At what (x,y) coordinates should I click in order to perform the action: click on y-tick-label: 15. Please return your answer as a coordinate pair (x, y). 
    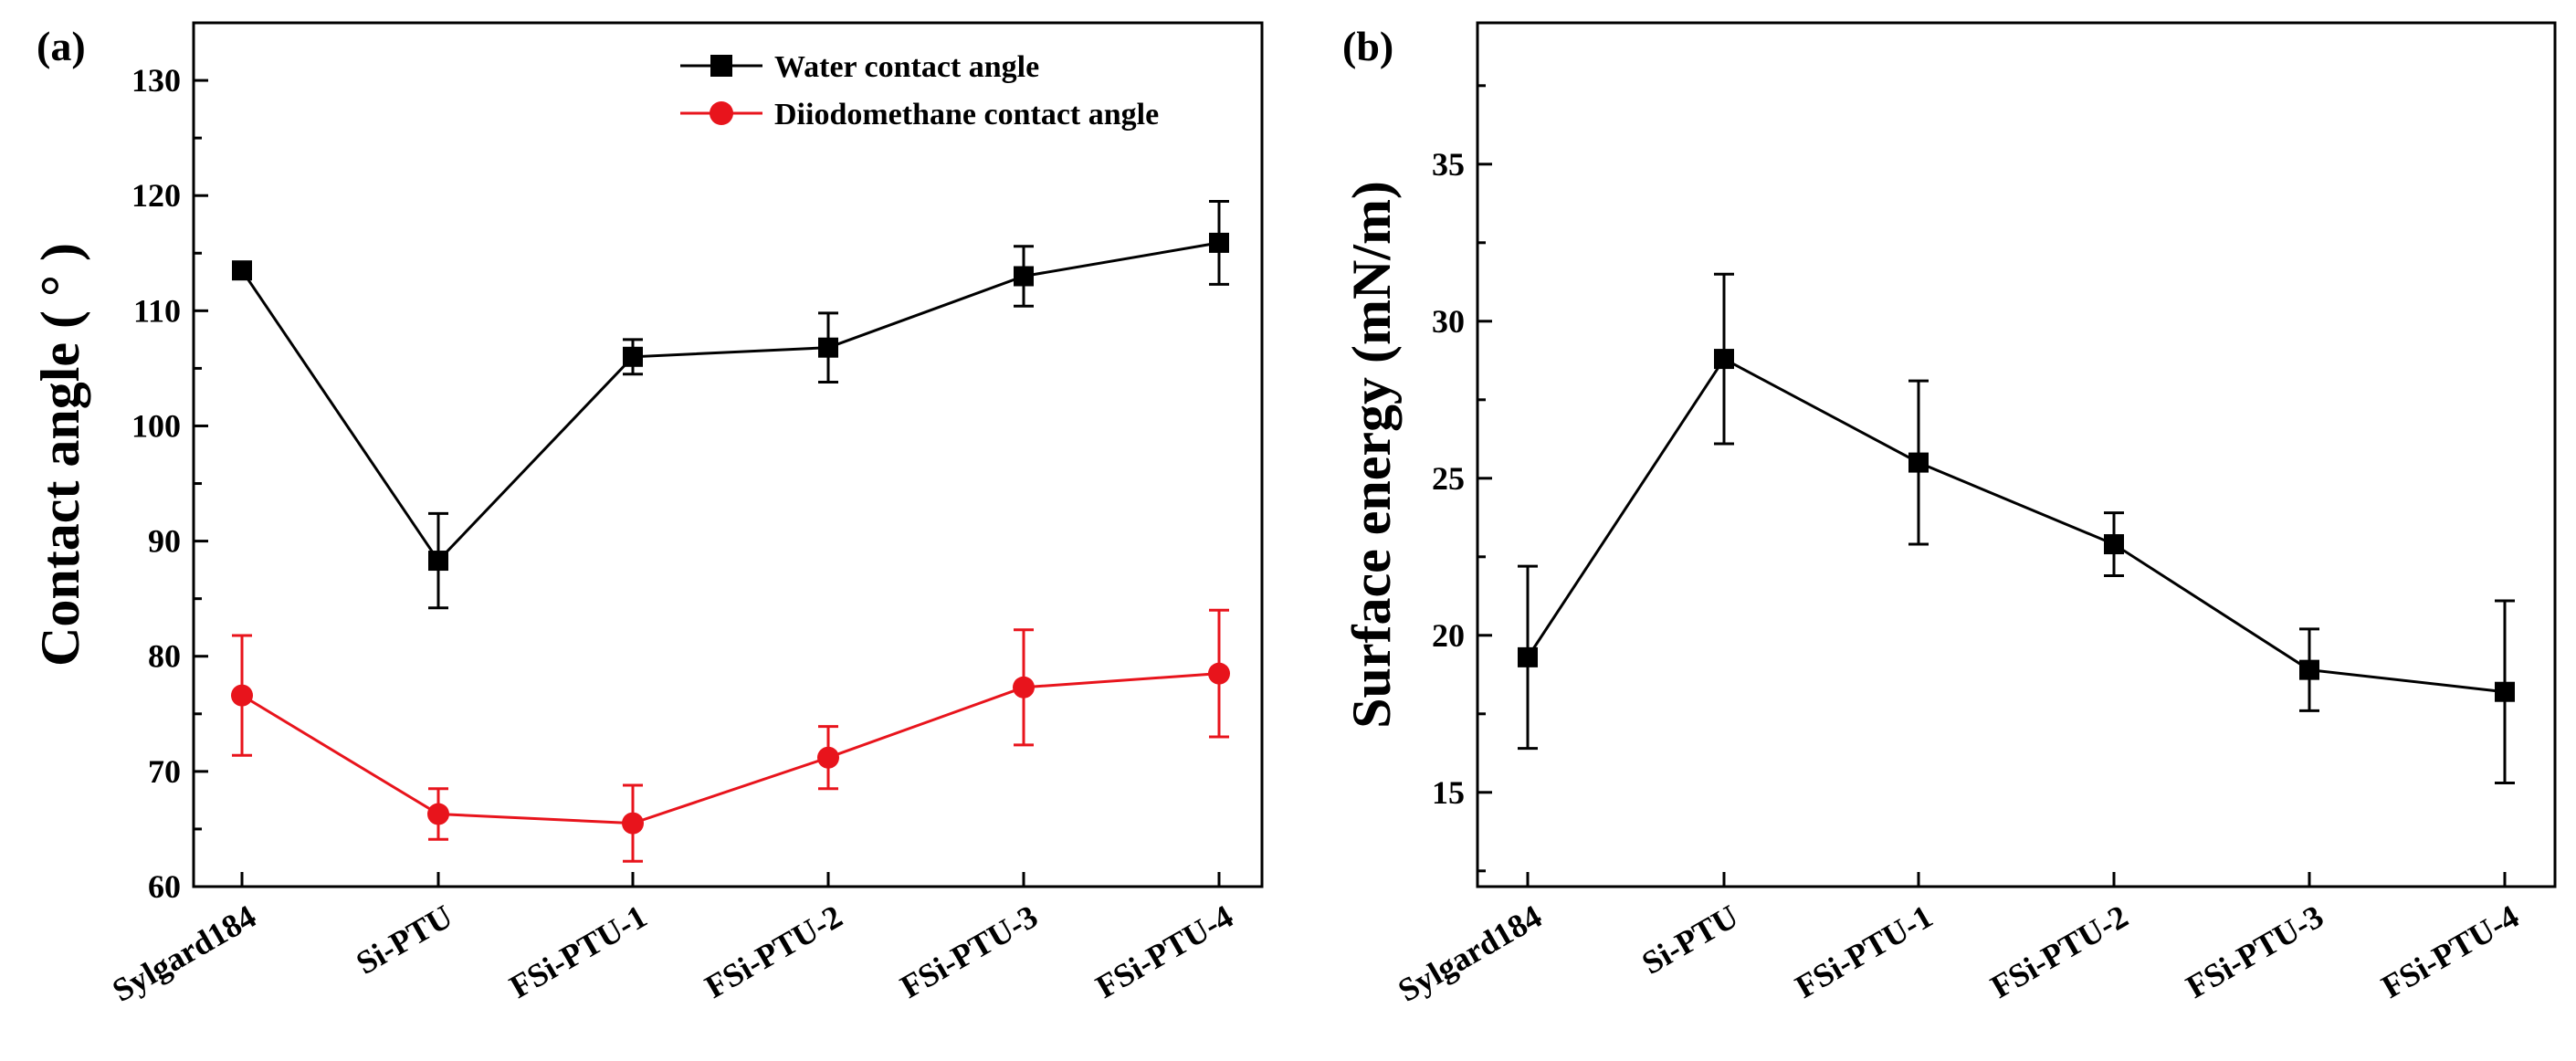
    Looking at the image, I should click on (1448, 792).